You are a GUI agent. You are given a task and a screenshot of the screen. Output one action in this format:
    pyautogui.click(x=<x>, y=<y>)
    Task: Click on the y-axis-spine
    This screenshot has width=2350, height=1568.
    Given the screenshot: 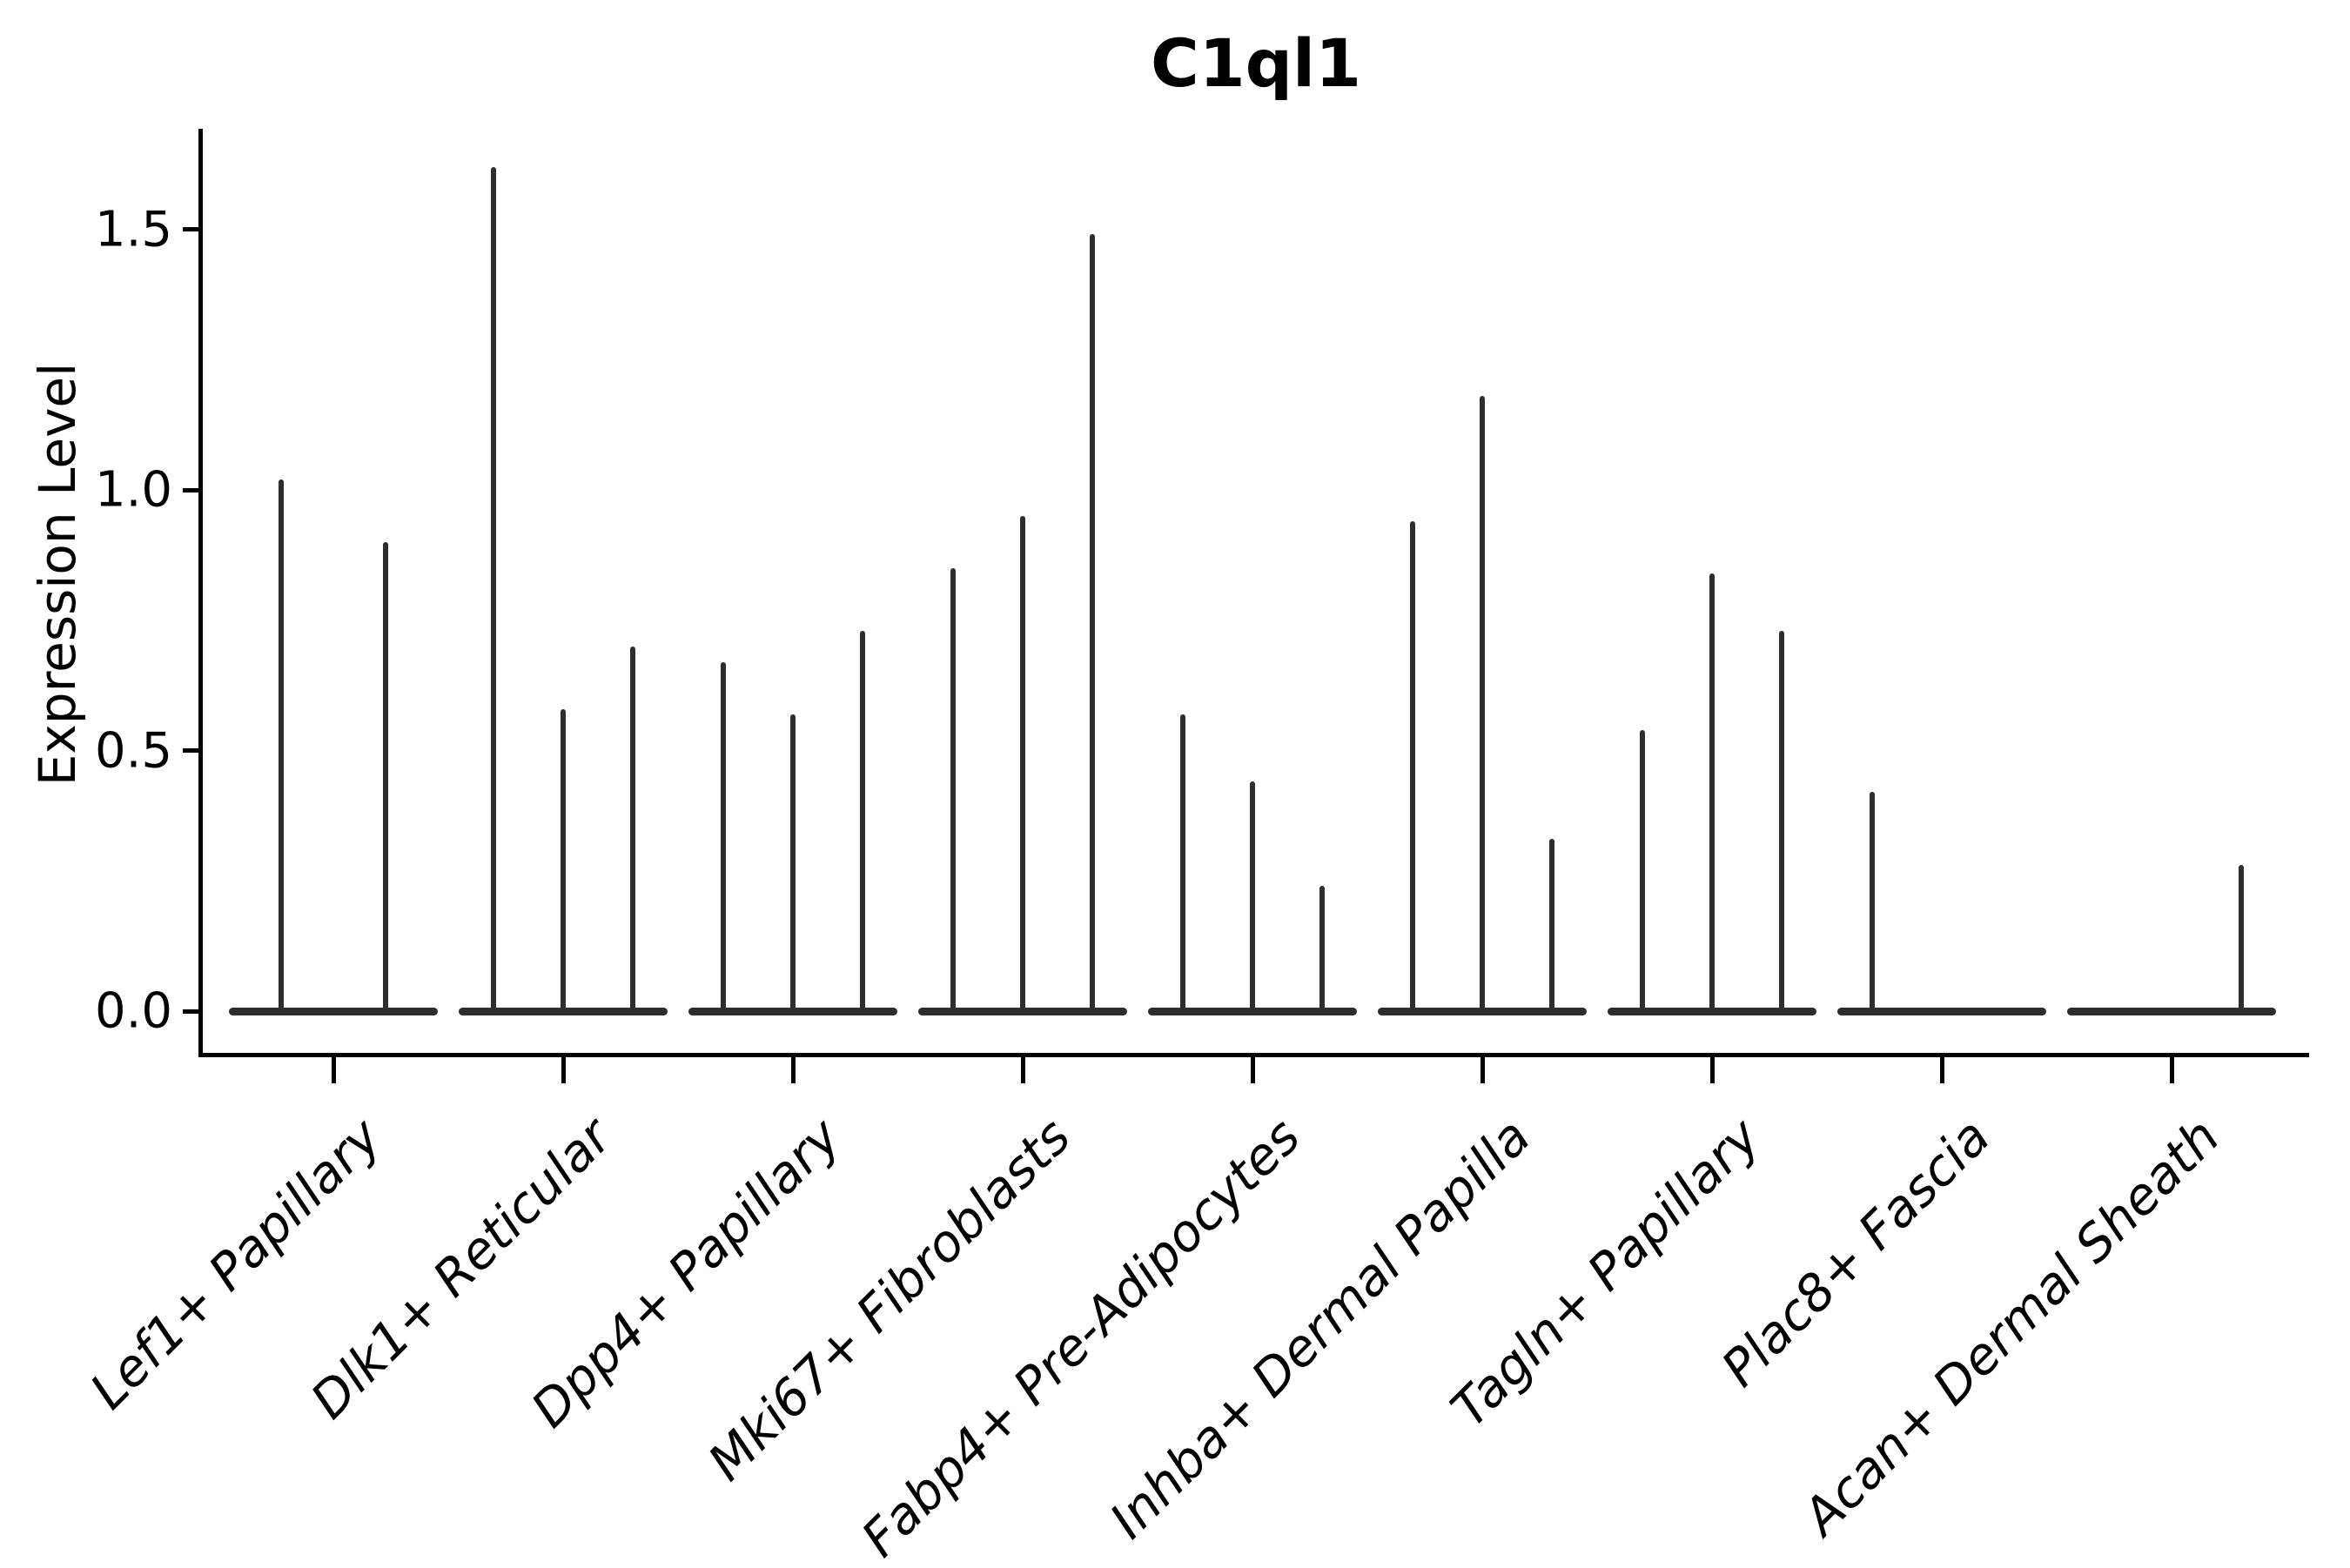 What is the action you would take?
    pyautogui.click(x=200, y=593)
    